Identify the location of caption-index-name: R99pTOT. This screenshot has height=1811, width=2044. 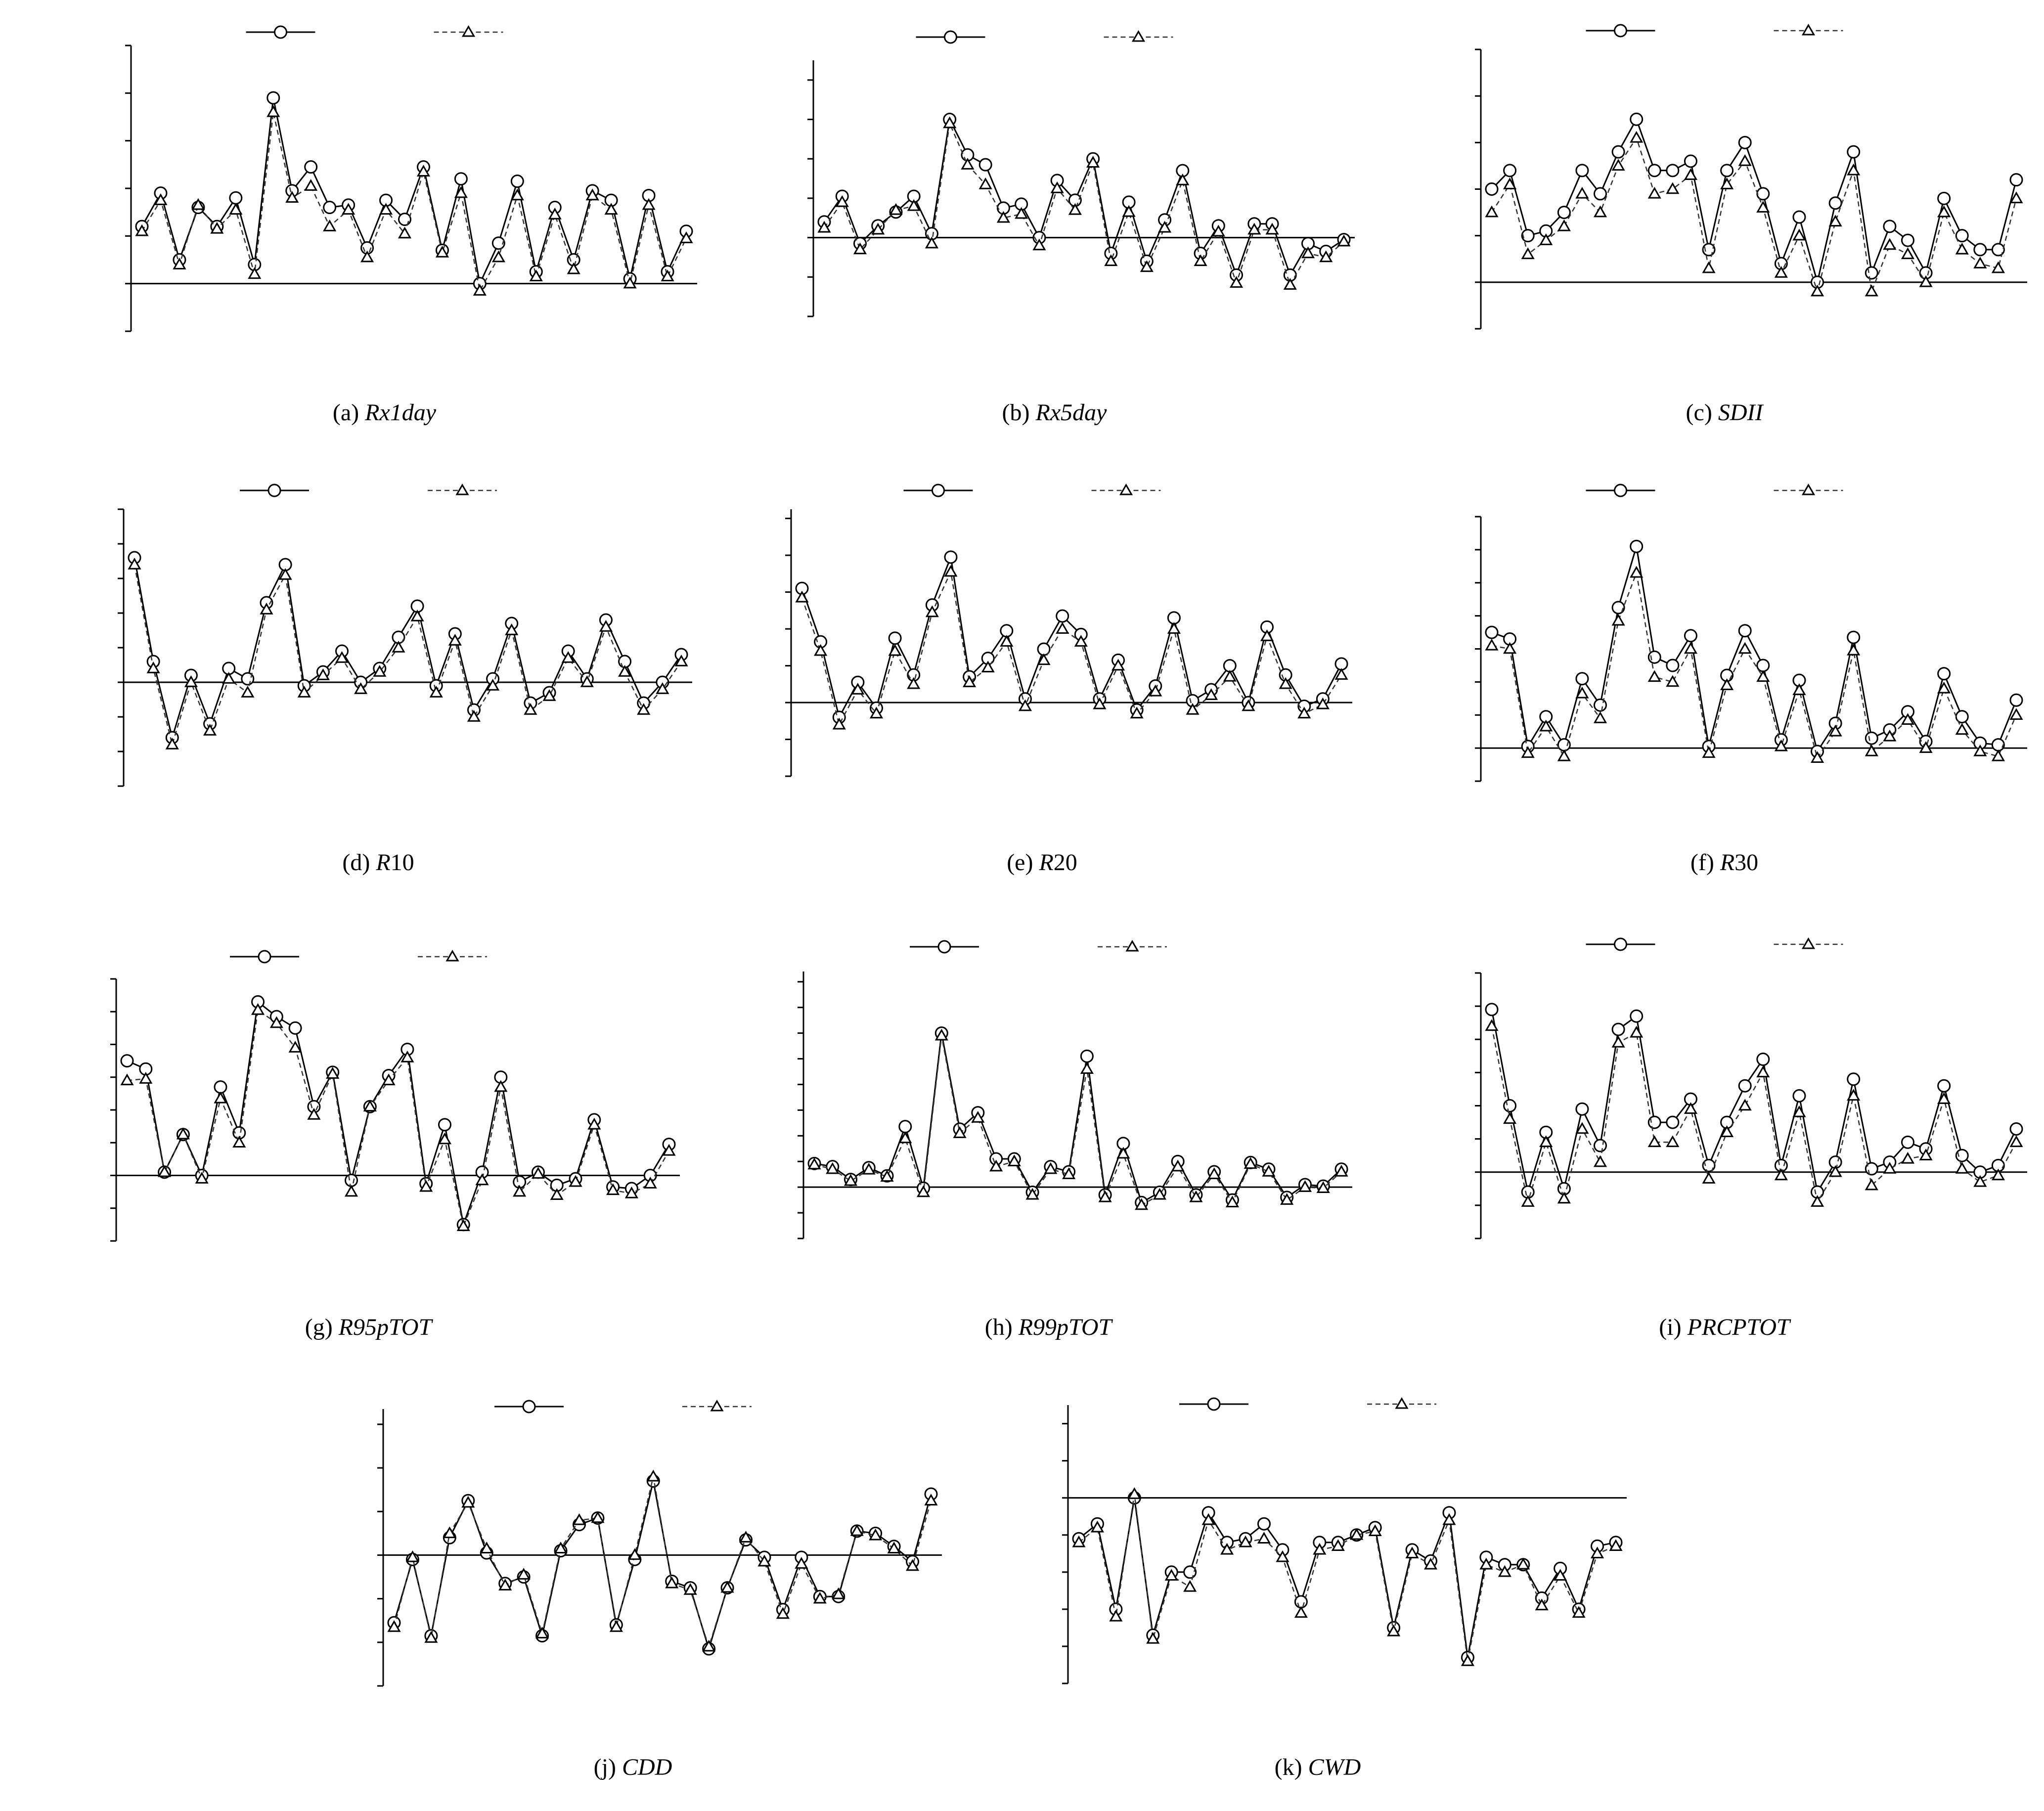
(1065, 1327).